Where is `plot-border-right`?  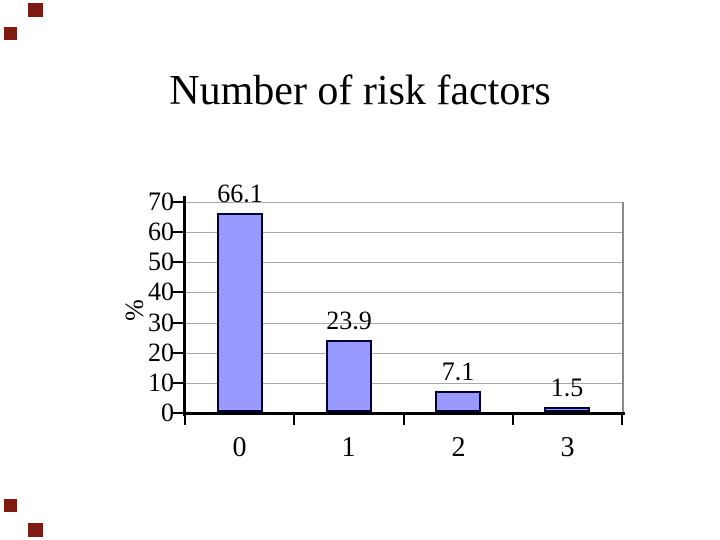 plot-border-right is located at coordinates (623, 308).